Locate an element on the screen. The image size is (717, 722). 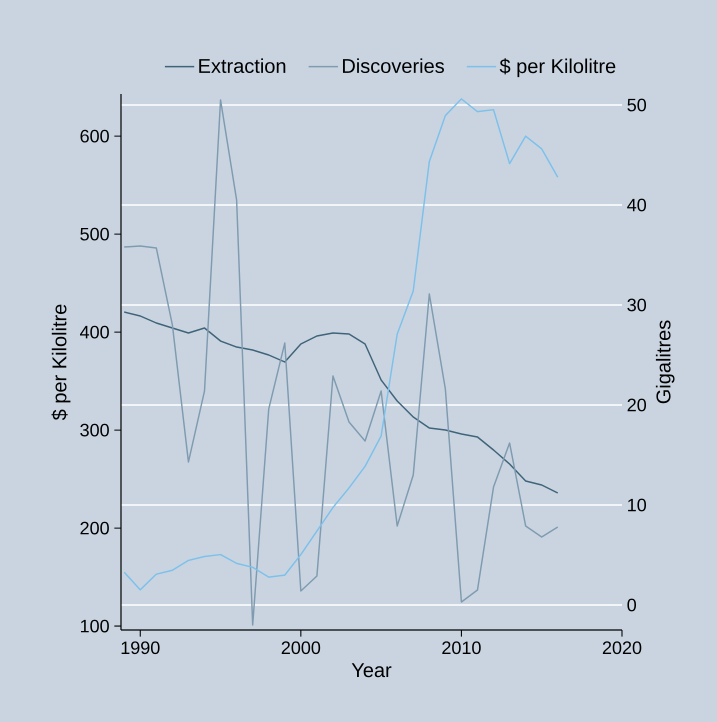
y-tick-label: 200 is located at coordinates (94, 528).